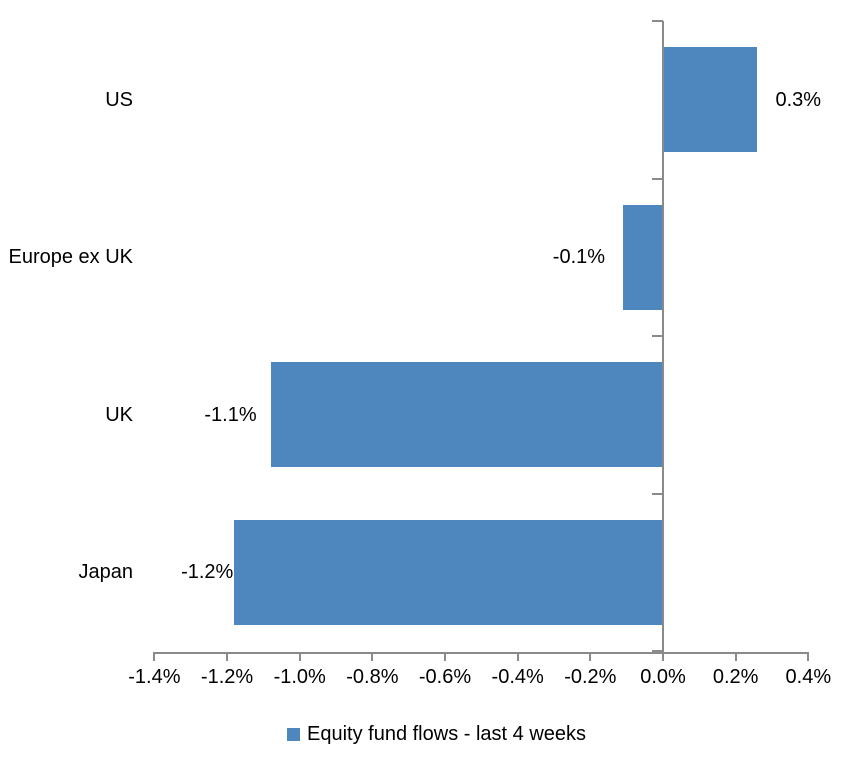 This screenshot has width=852, height=757. What do you see at coordinates (119, 99) in the screenshot?
I see `category-label: US` at bounding box center [119, 99].